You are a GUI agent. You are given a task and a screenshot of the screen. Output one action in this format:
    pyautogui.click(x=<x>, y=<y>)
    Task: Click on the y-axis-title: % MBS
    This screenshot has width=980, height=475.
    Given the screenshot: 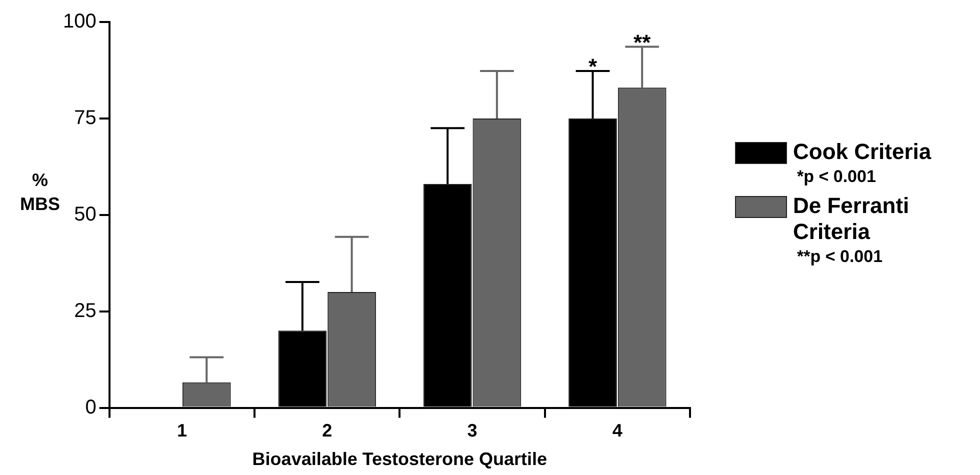 What is the action you would take?
    pyautogui.click(x=40, y=192)
    